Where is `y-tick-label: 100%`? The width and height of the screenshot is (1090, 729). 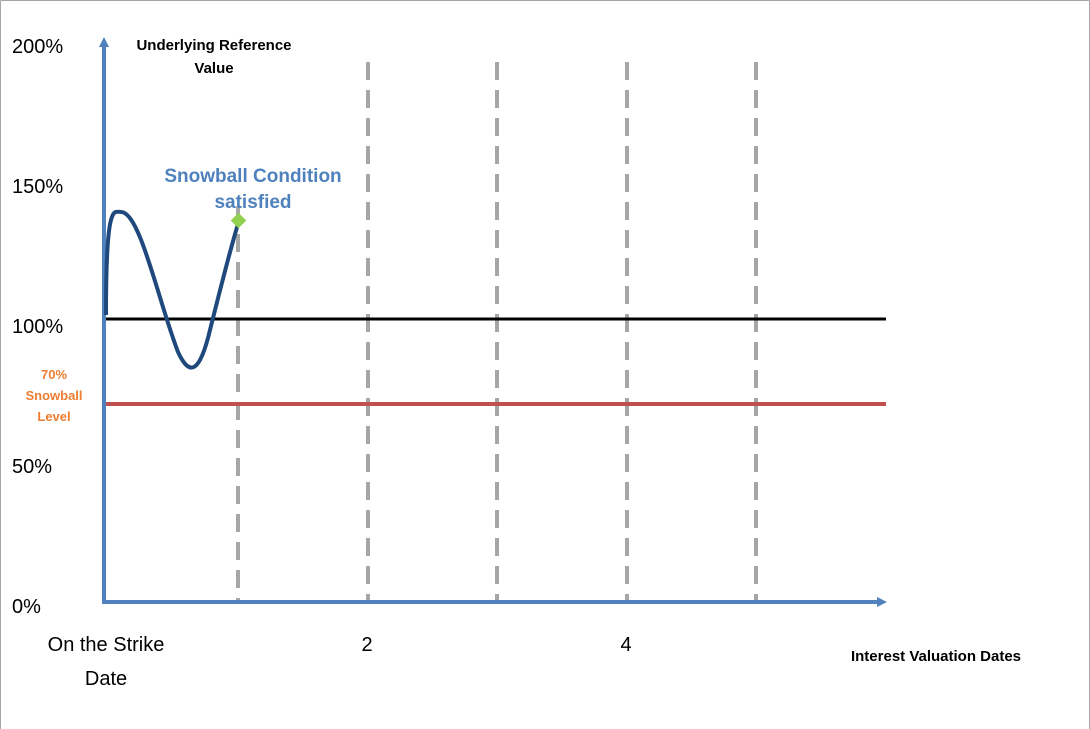
y-tick-label: 100% is located at coordinates (37, 327).